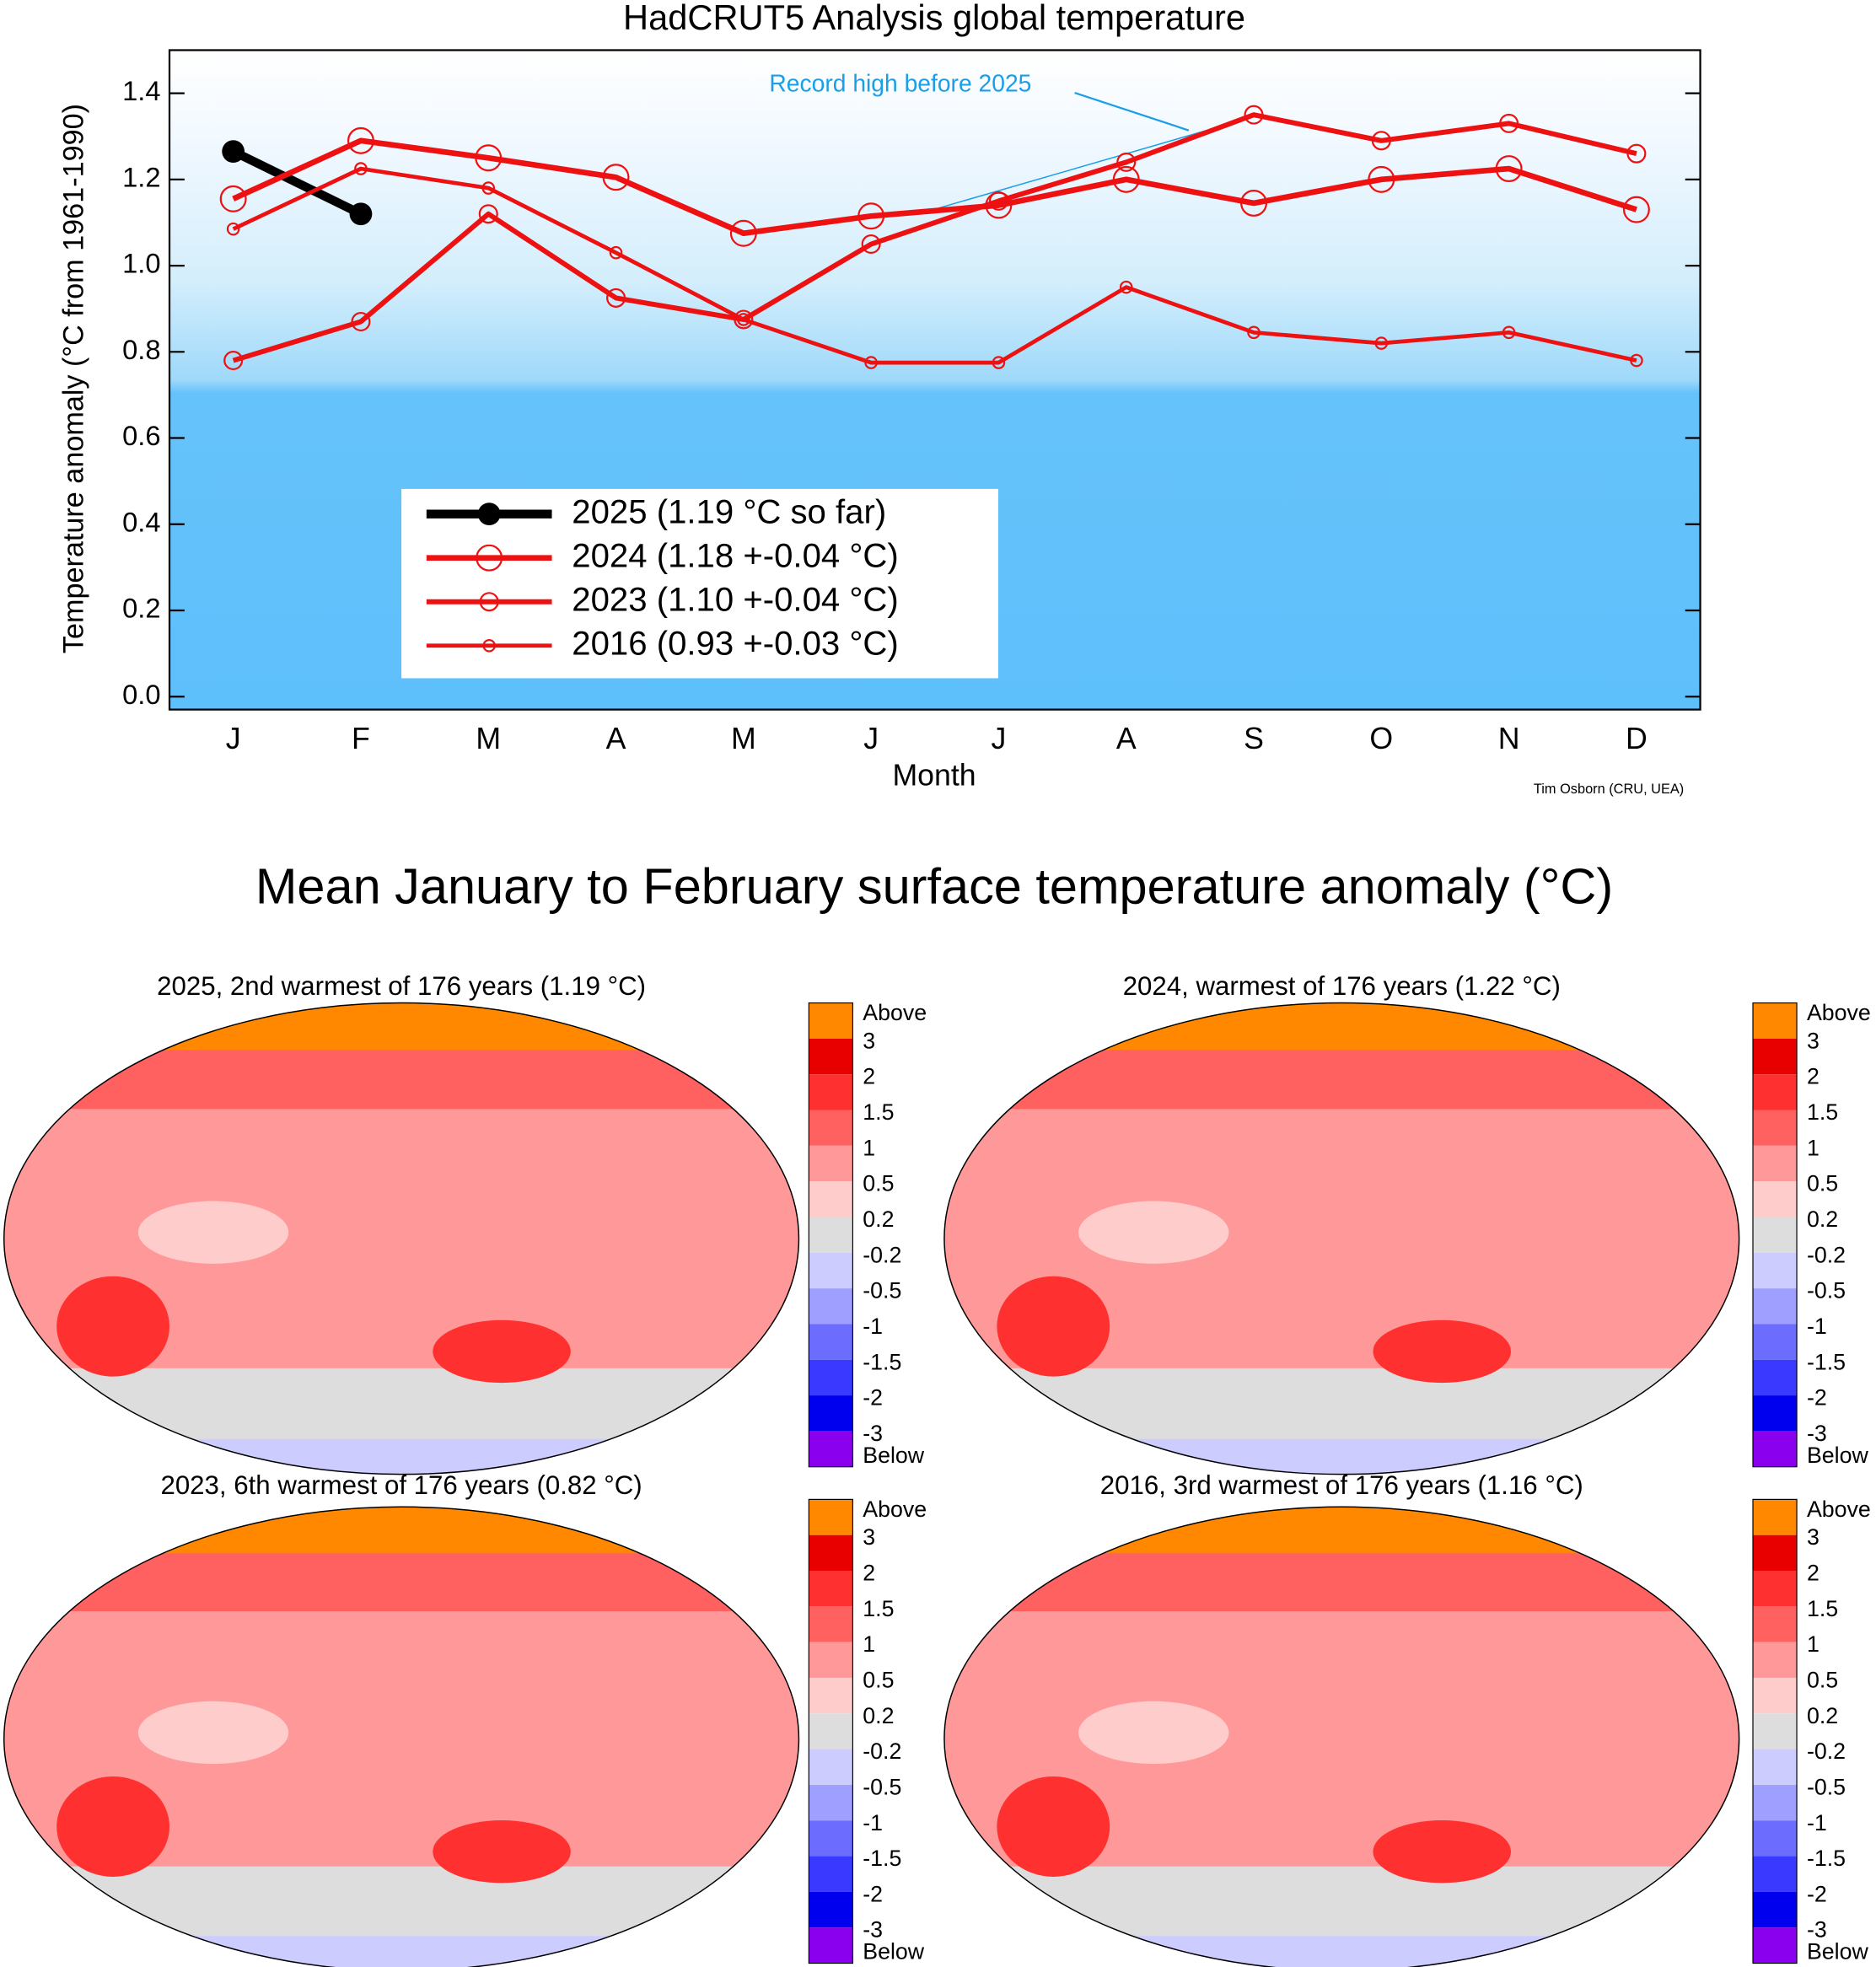 The width and height of the screenshot is (1876, 1967). Describe the element at coordinates (735, 643) in the screenshot. I see `legend-label: 2016 (0.93 +-0.03 °C)` at that location.